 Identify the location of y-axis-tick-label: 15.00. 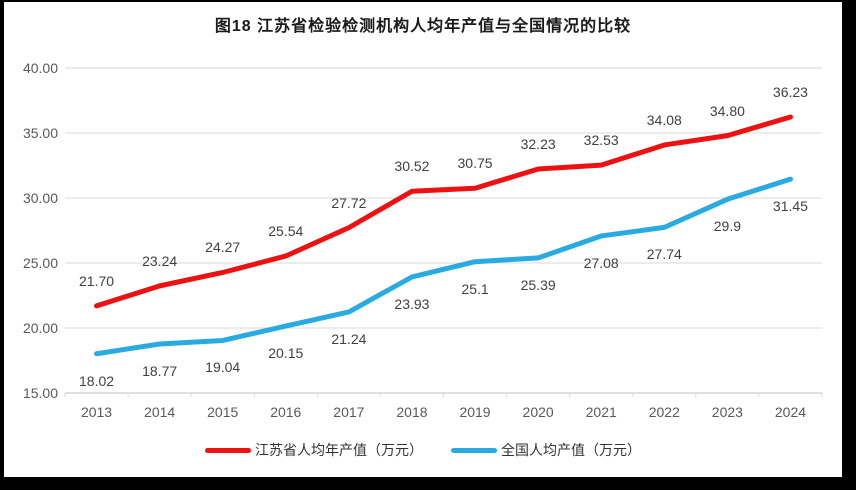
(40, 393).